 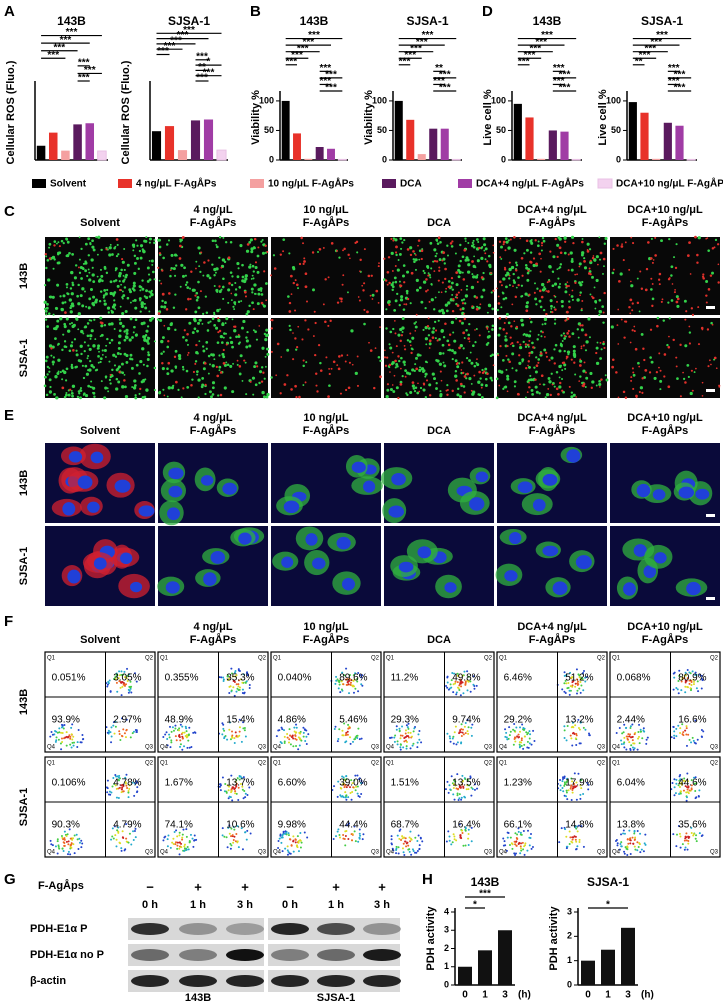 I want to click on significance-label: ***, so click(x=209, y=72).